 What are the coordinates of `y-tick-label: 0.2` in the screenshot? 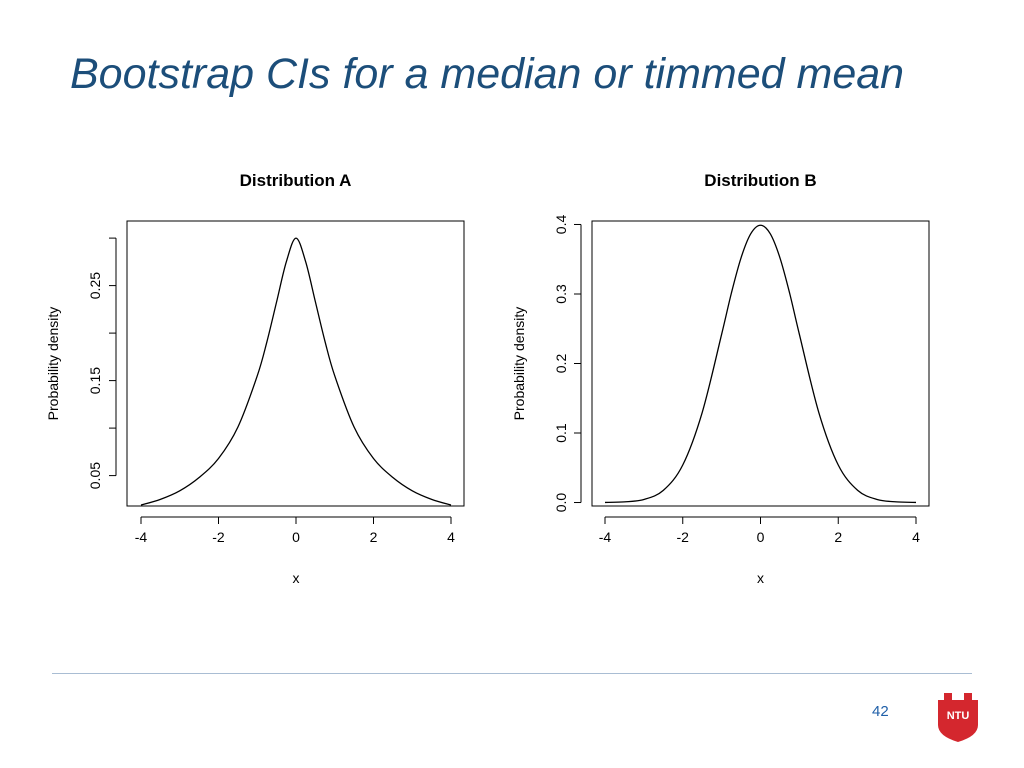 It's located at (561, 364).